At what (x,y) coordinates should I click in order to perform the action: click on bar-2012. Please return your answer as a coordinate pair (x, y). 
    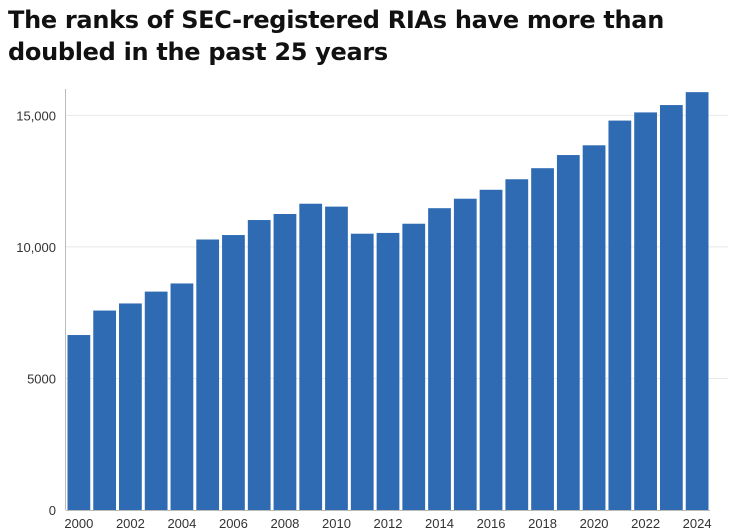
    Looking at the image, I should click on (388, 371).